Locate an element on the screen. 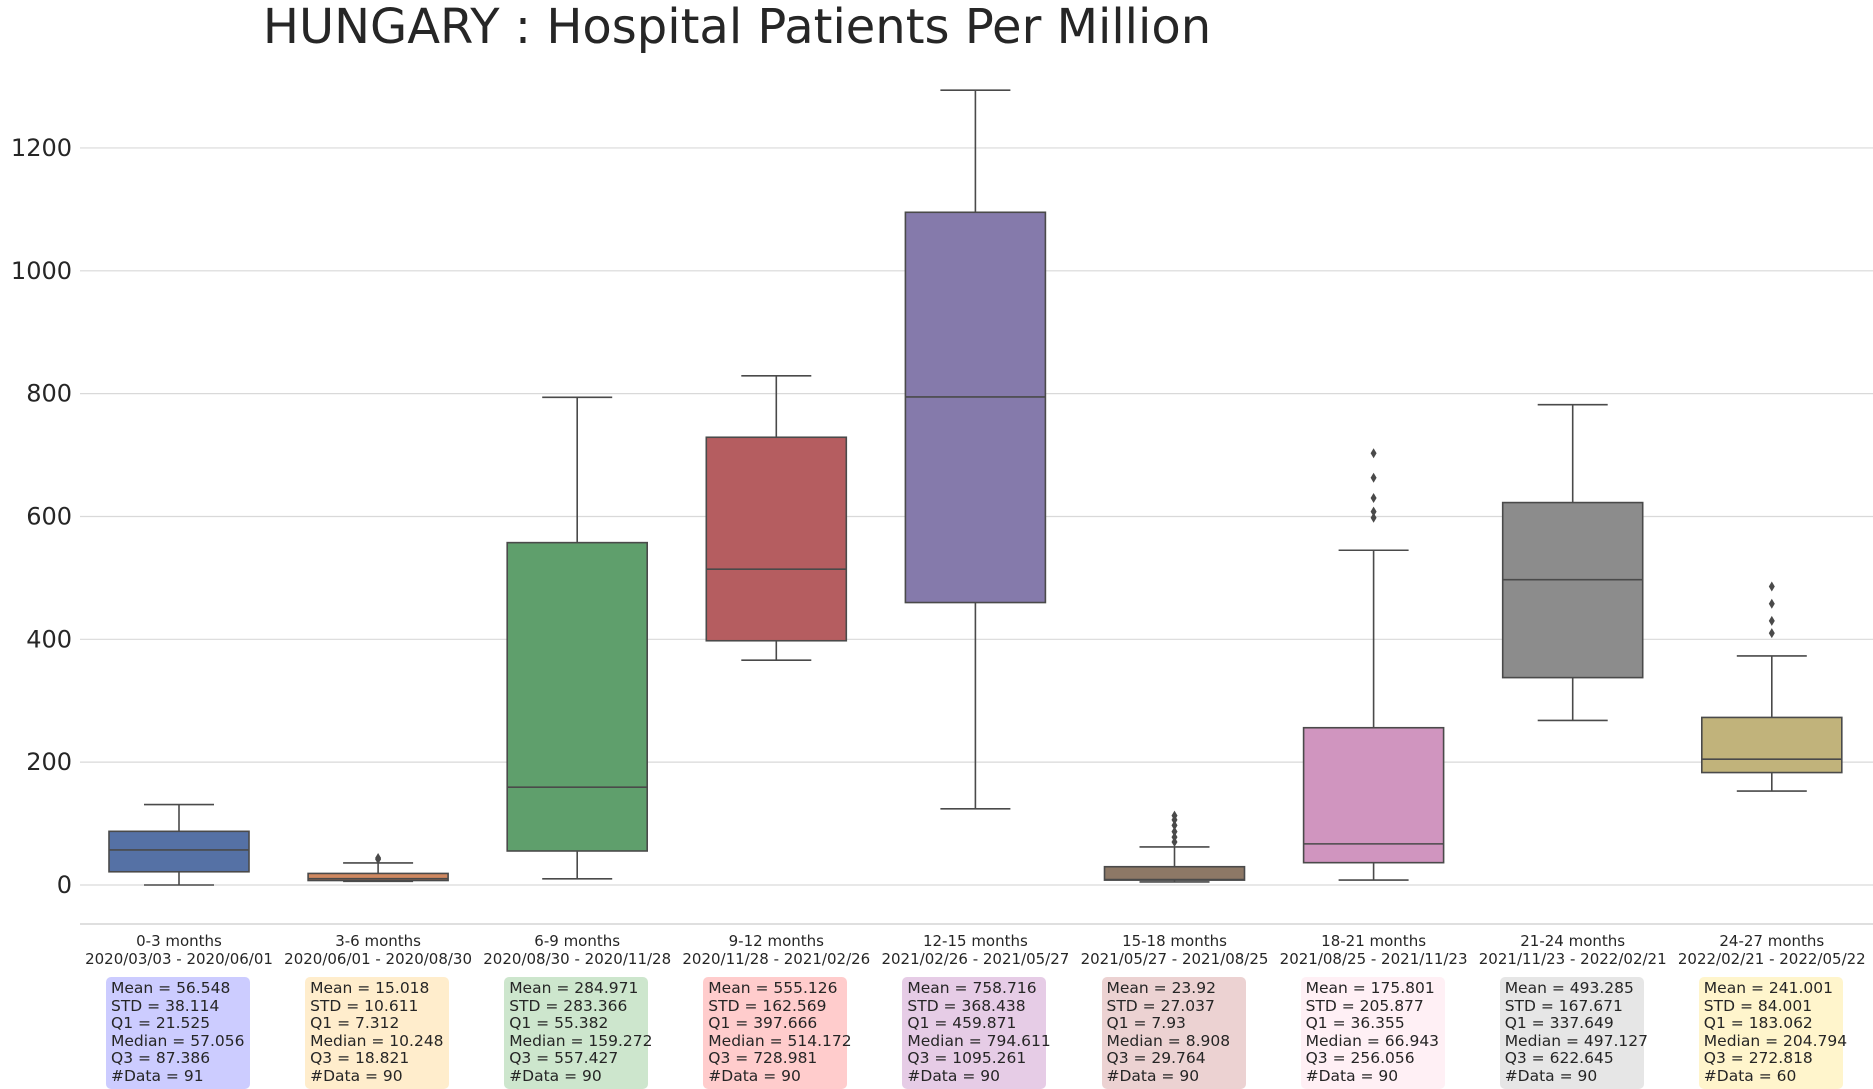 The image size is (1873, 1089). stats-line: Mean = 175.801 is located at coordinates (1370, 988).